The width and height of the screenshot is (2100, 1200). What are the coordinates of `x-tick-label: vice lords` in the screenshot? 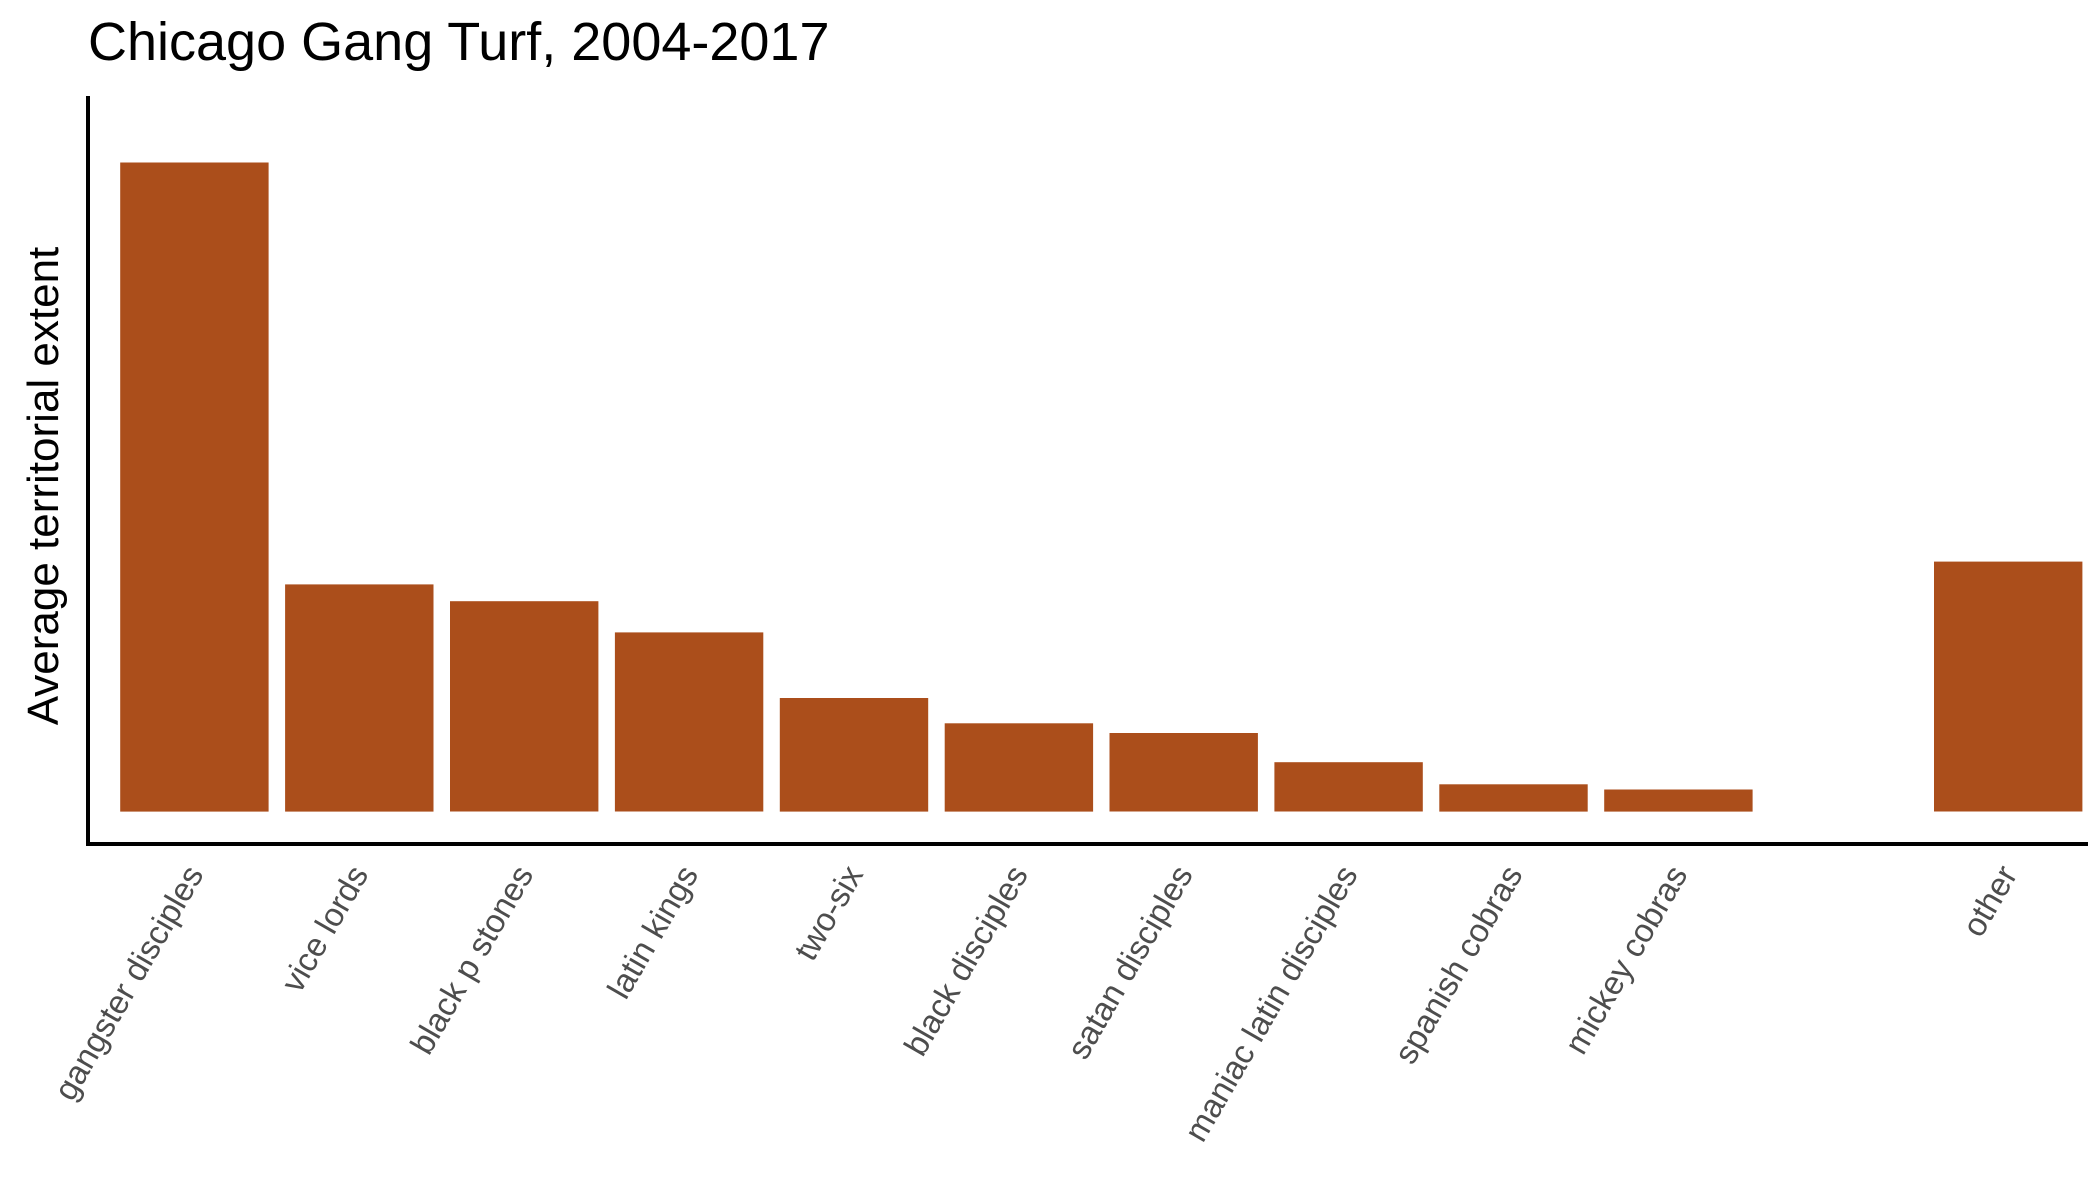 It's located at (325, 928).